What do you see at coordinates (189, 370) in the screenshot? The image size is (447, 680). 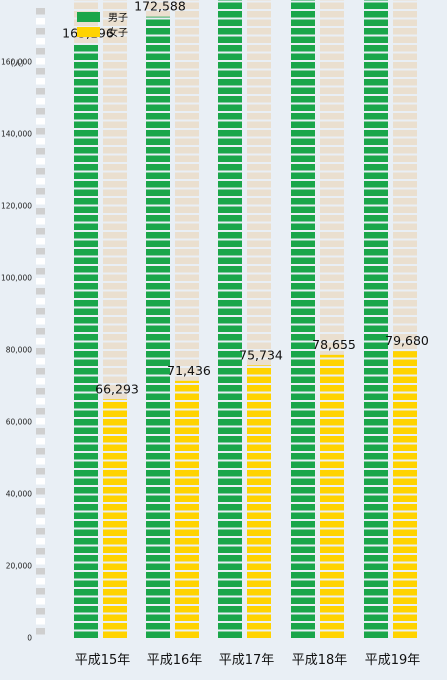 I see `value-label: 71,436` at bounding box center [189, 370].